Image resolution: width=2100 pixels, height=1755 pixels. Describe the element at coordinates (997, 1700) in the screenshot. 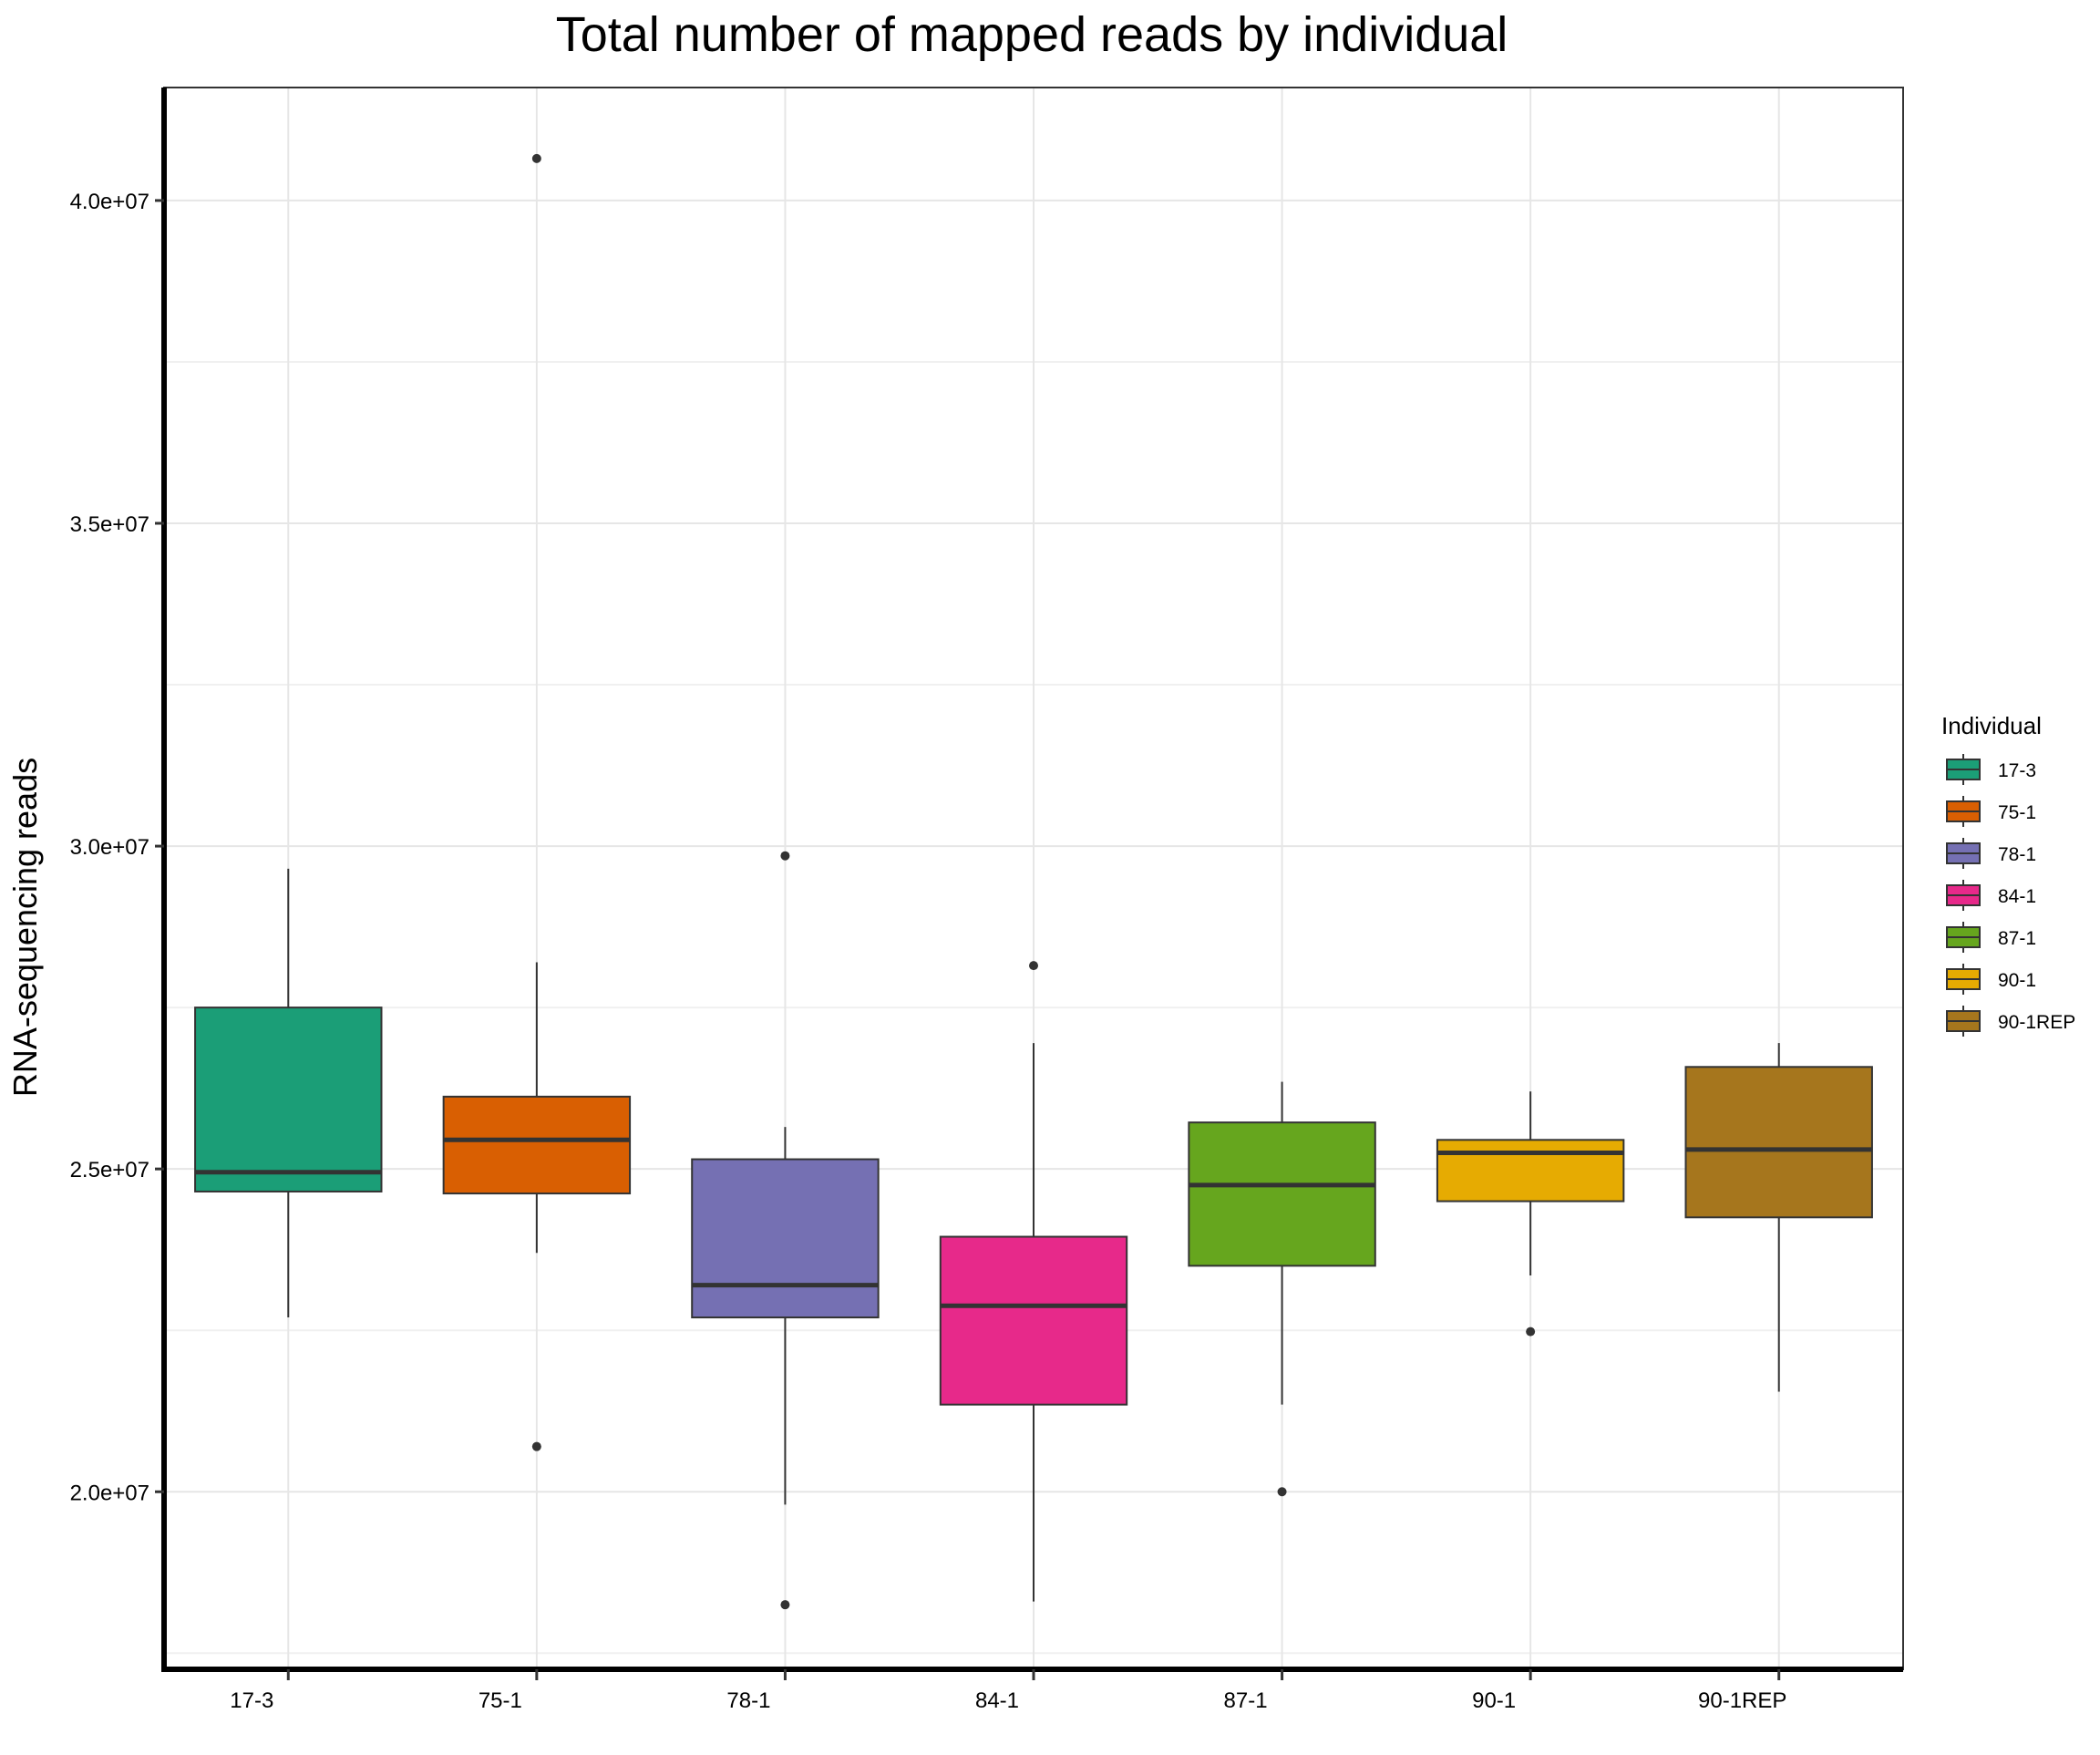

I see `x-tick-label: 84-1` at that location.